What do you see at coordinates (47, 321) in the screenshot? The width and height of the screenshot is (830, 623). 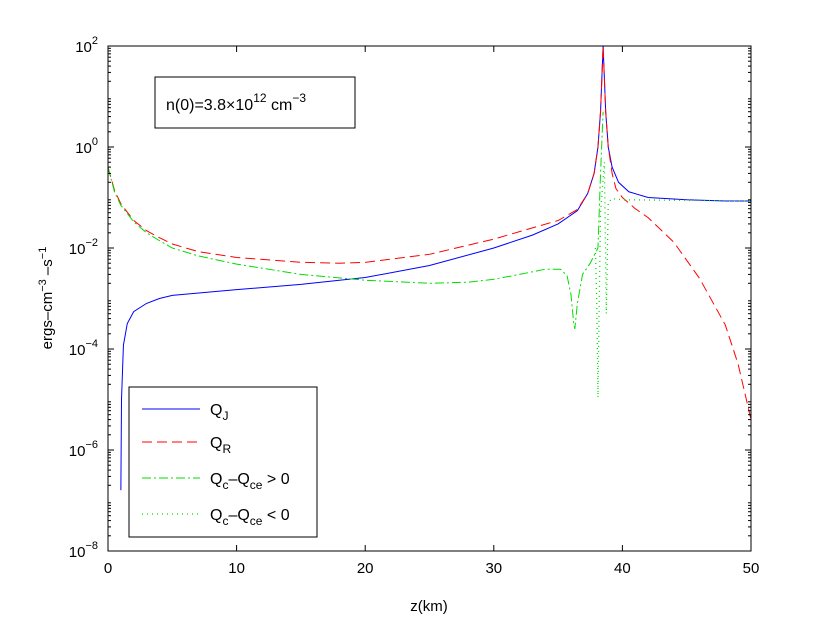 I see `y-axis-label-base: ergs–cm` at bounding box center [47, 321].